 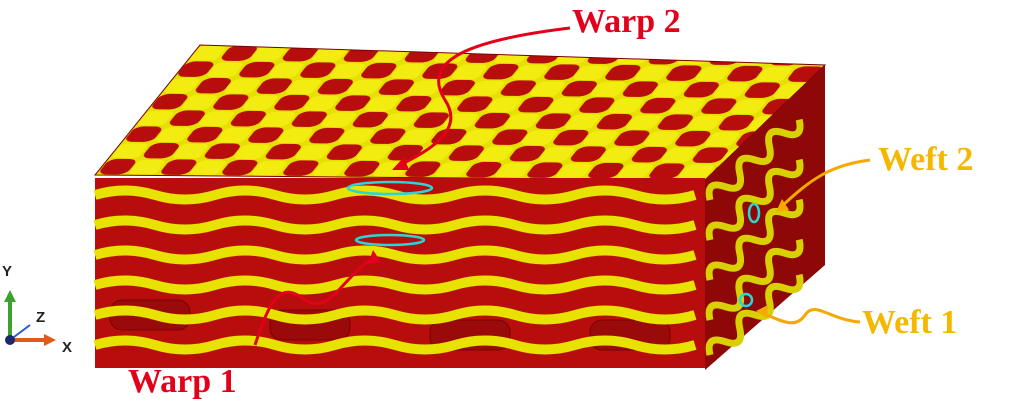 I want to click on label-warp-1: Warp 1, so click(x=182, y=381).